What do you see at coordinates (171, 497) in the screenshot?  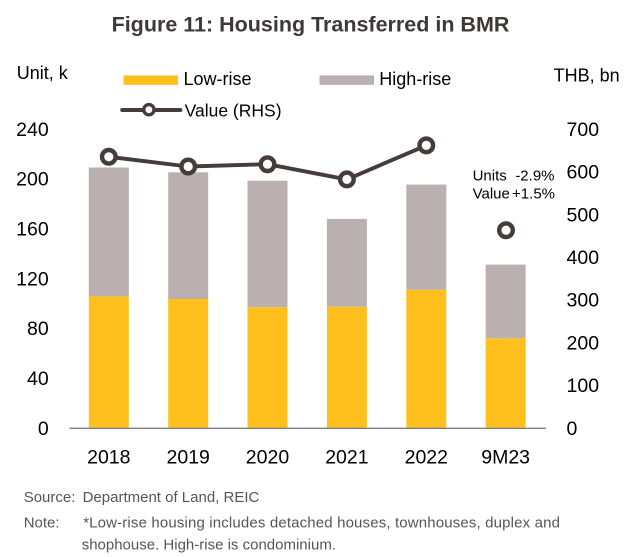 I see `svg-text: Department of Land, REIC` at bounding box center [171, 497].